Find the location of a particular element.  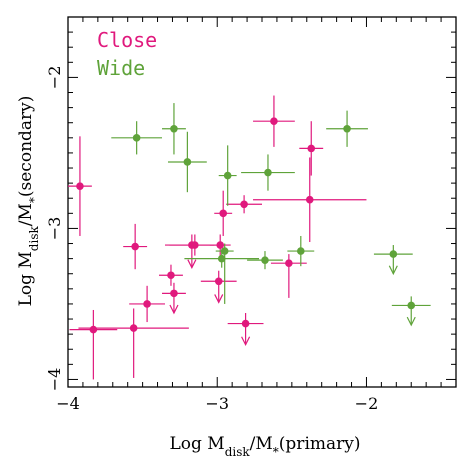

x-axis-title: Log Mdisk/M*(primary) is located at coordinates (264, 446).